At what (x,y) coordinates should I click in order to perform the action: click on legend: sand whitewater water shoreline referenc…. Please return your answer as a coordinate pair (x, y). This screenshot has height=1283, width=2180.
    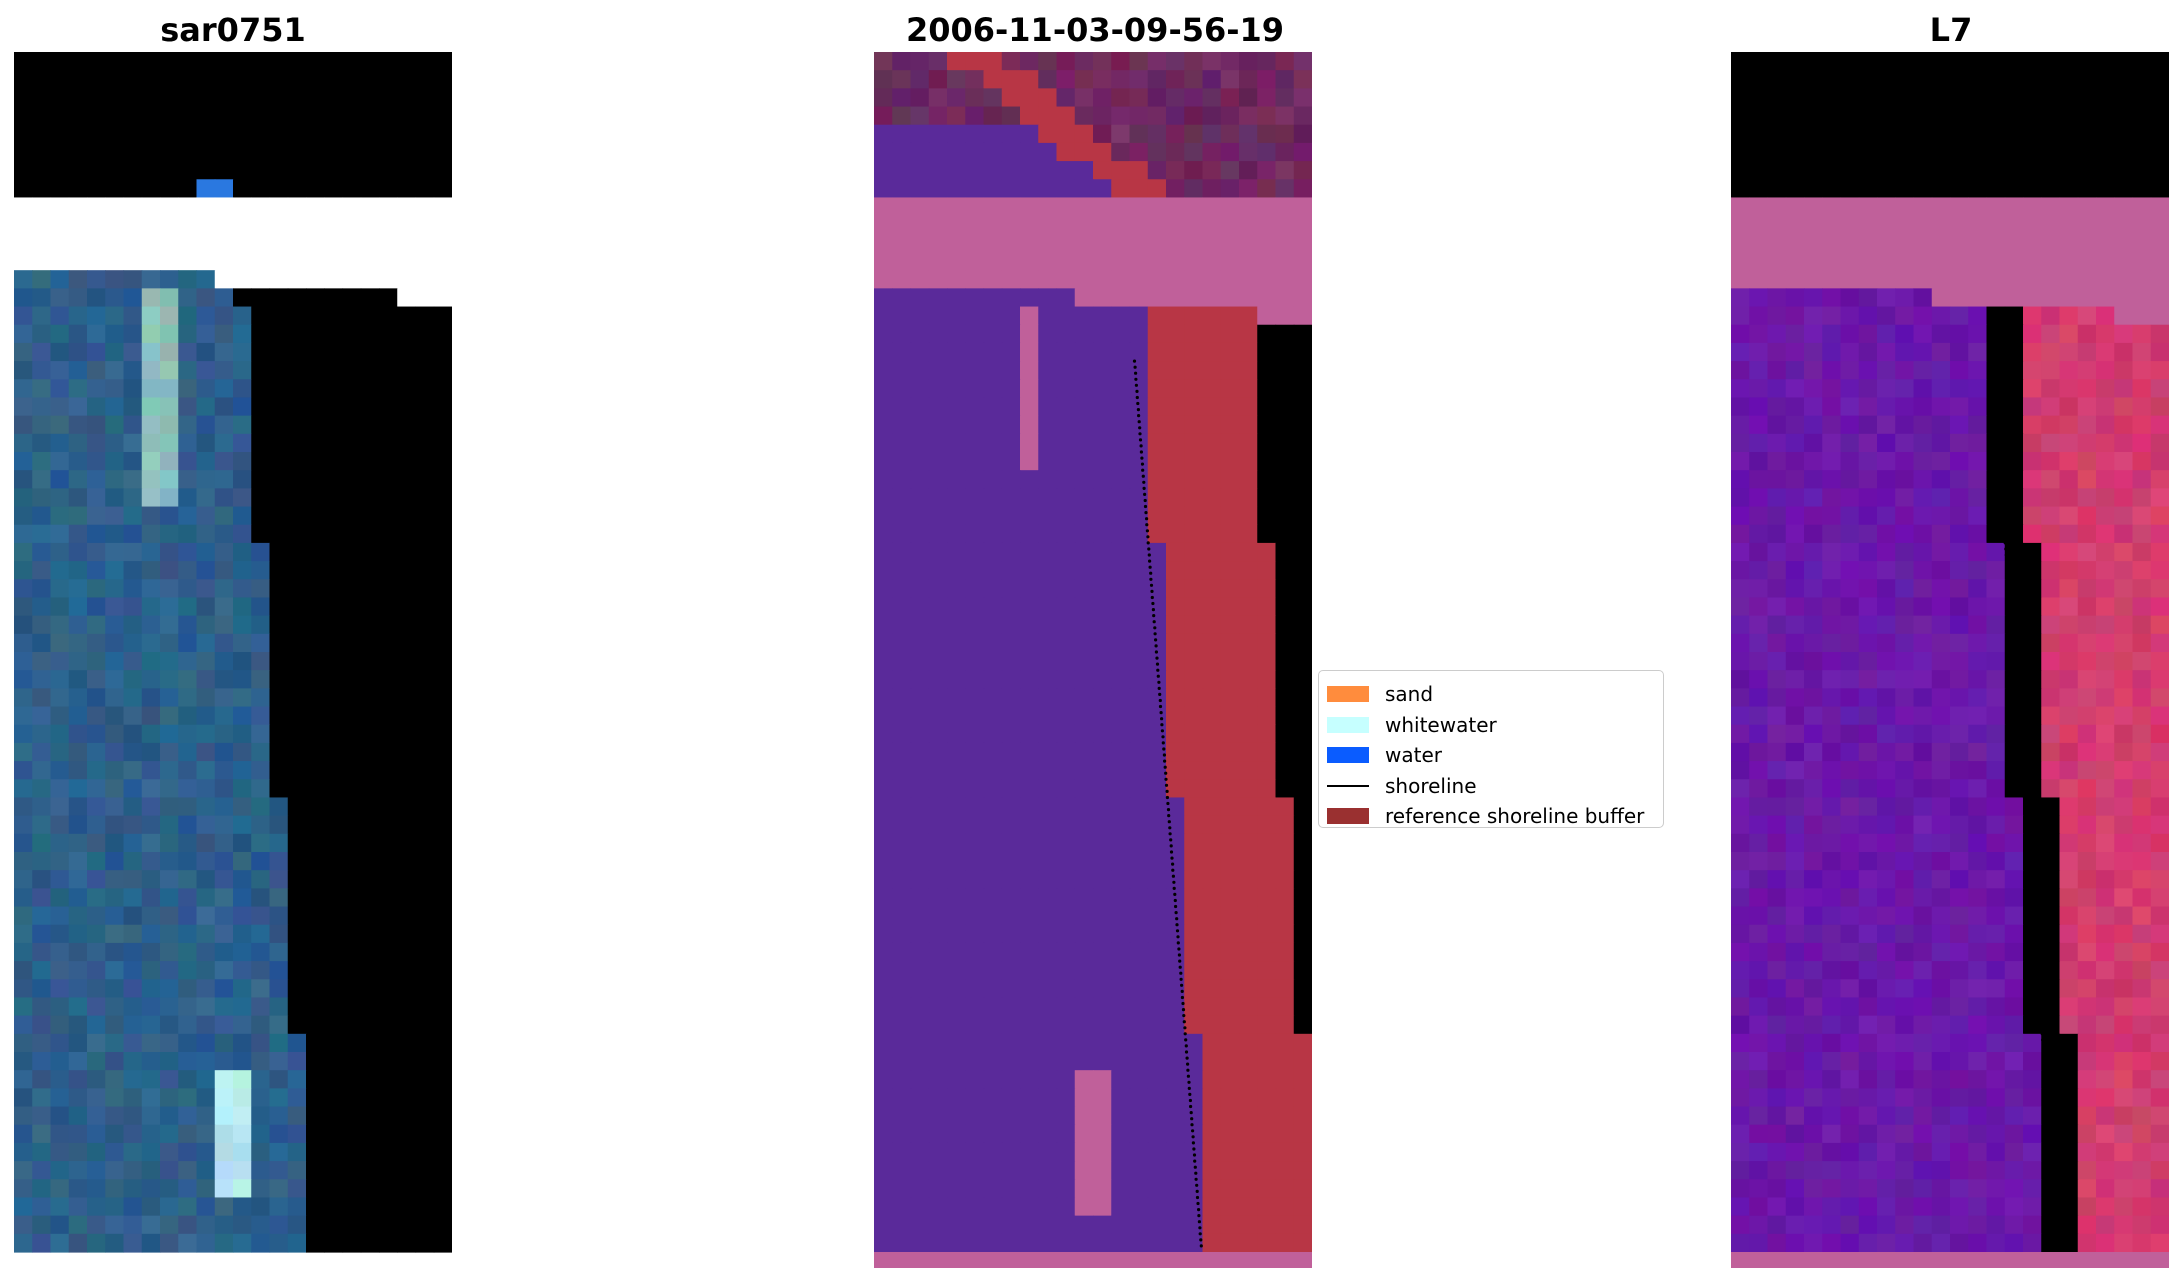
    Looking at the image, I should click on (1491, 749).